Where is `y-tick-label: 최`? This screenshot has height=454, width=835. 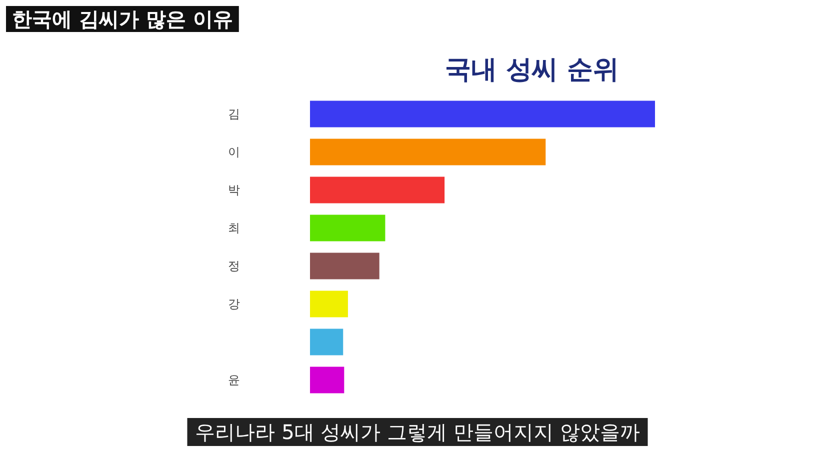
y-tick-label: 최 is located at coordinates (234, 228).